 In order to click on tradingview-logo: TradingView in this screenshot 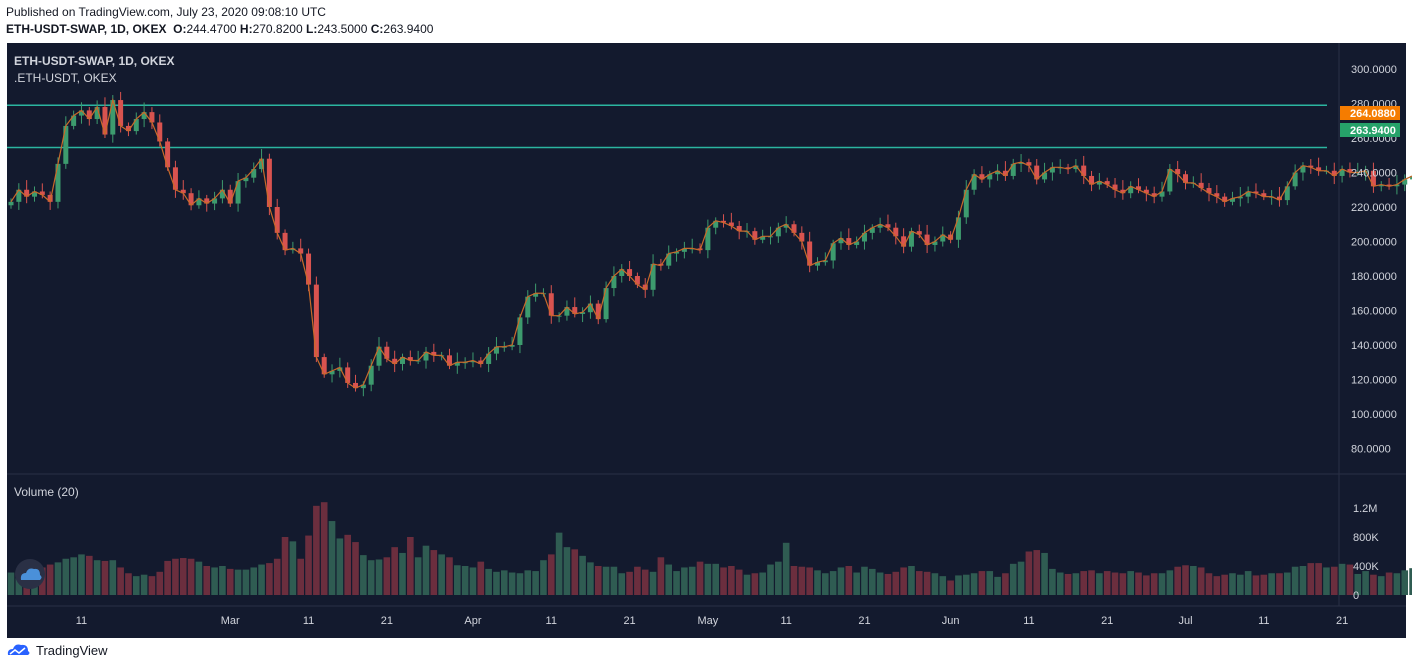, I will do `click(57, 650)`.